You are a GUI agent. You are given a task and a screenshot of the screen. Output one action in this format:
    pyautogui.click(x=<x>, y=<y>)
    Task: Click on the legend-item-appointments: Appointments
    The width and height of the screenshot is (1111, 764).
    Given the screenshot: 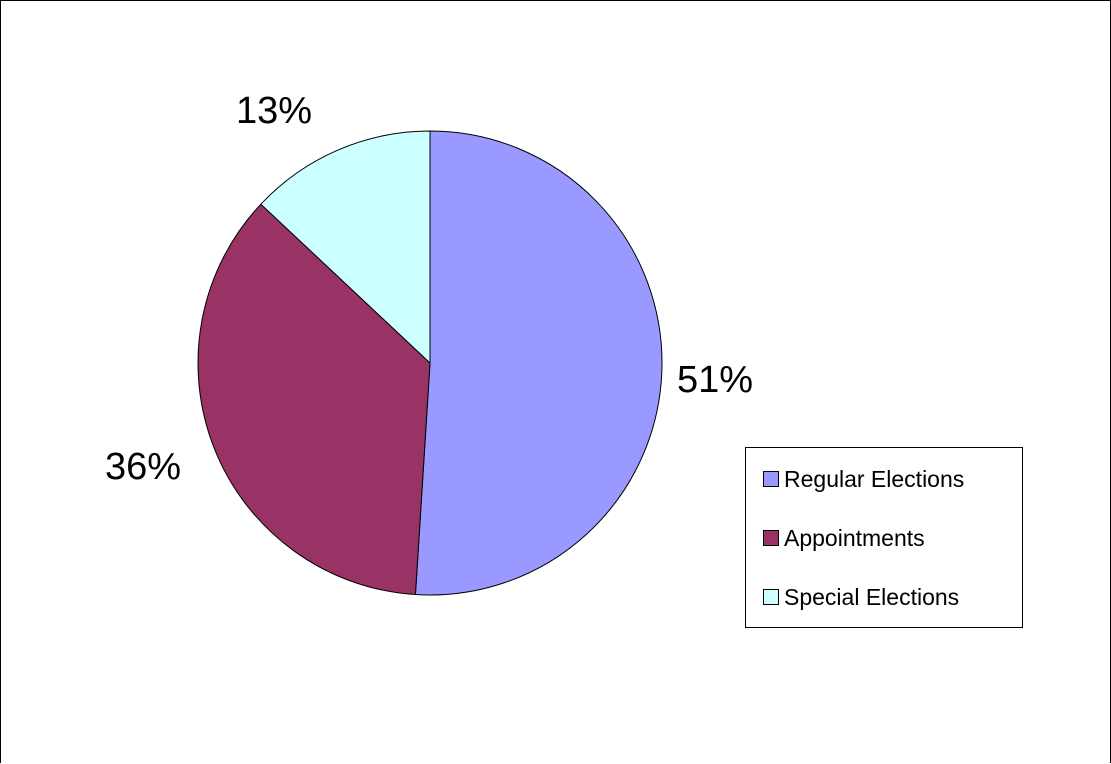 What is the action you would take?
    pyautogui.click(x=844, y=538)
    